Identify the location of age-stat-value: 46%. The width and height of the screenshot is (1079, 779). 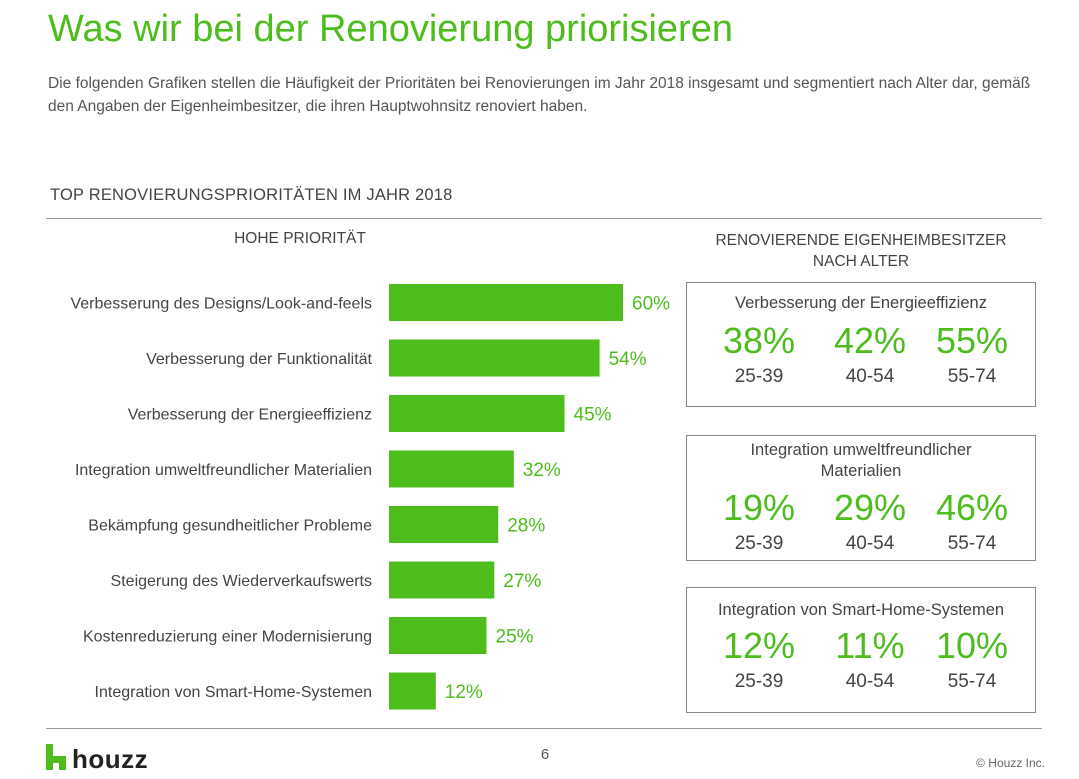
(972, 507).